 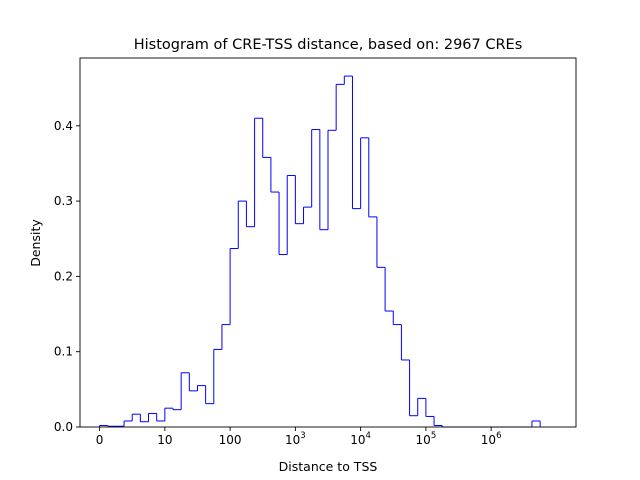 I want to click on x-tick-label: 10⁴, so click(x=360, y=439).